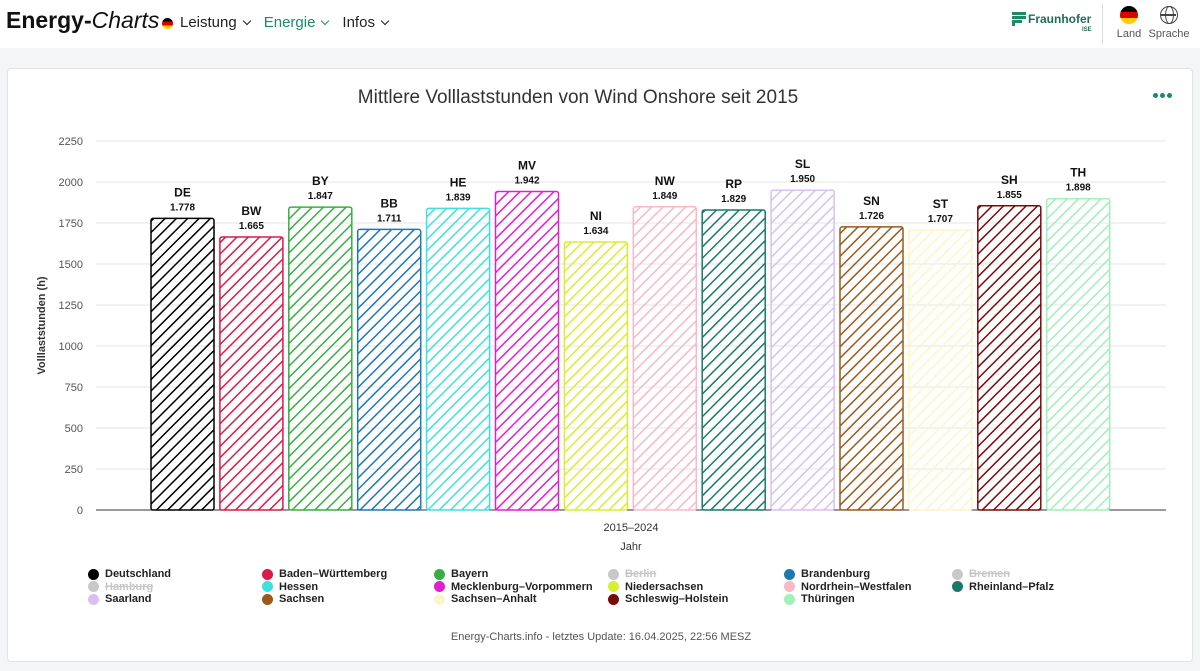 The height and width of the screenshot is (671, 1200). What do you see at coordinates (325, 21) in the screenshot?
I see `chevron-down-icon` at bounding box center [325, 21].